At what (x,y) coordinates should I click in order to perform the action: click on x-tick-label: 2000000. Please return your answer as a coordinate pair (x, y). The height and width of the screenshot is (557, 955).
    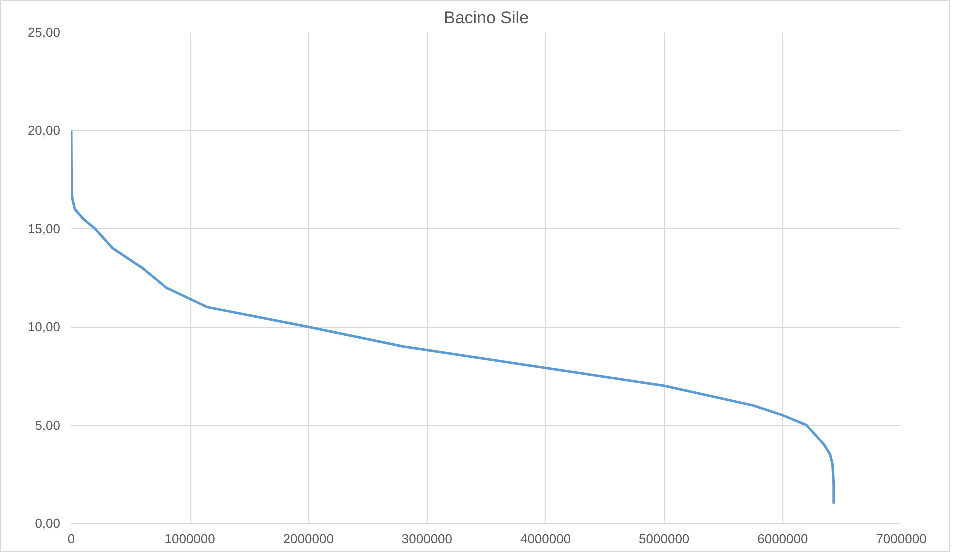
    Looking at the image, I should click on (308, 539).